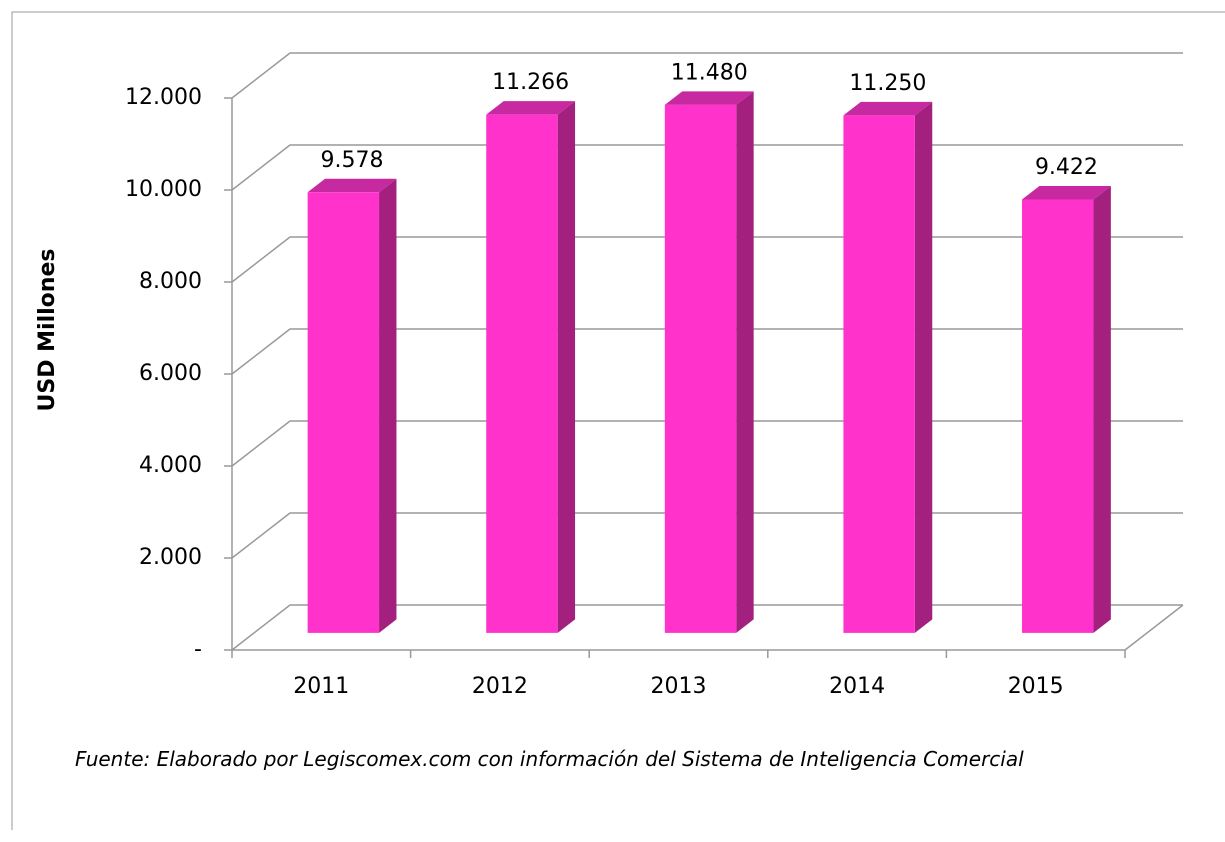 The image size is (1225, 842). What do you see at coordinates (47, 330) in the screenshot?
I see `y-axis-label: USD Millones` at bounding box center [47, 330].